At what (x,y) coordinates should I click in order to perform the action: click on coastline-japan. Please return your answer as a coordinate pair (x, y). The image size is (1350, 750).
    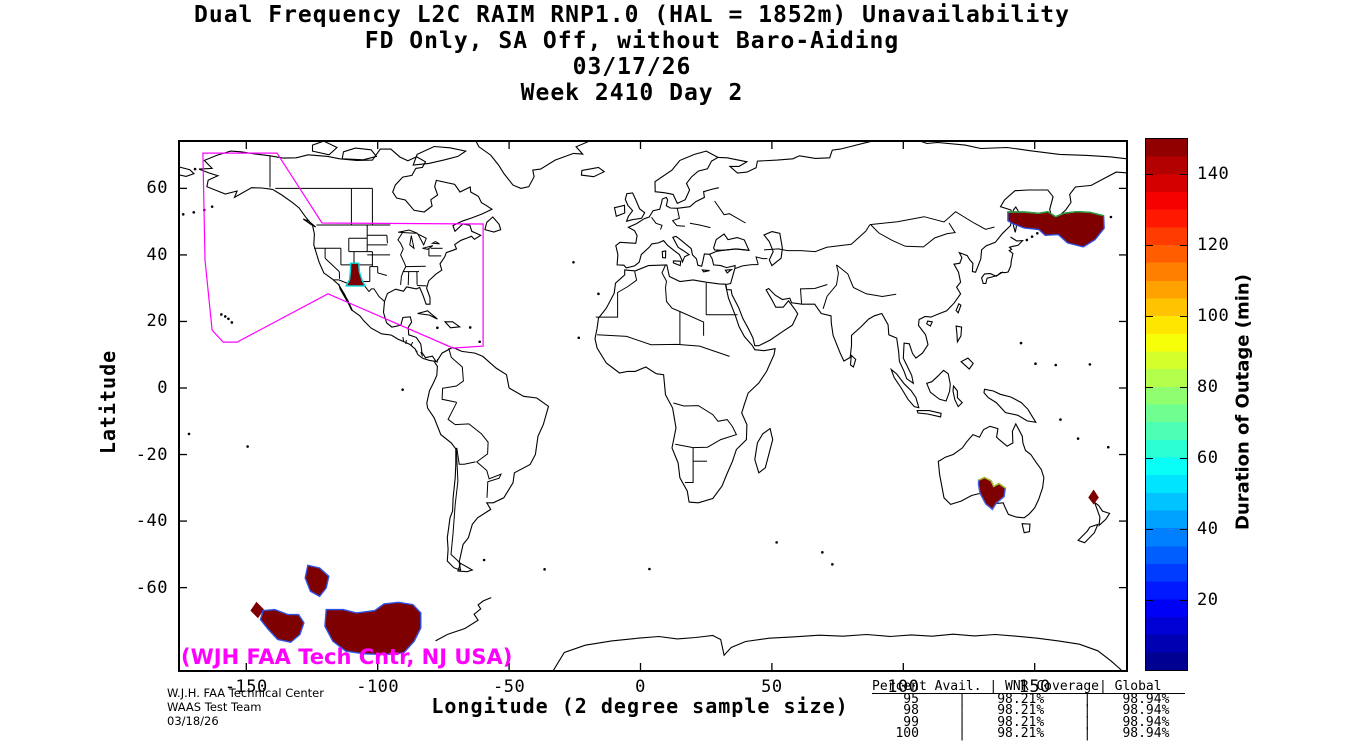
    Looking at the image, I should click on (1002, 260).